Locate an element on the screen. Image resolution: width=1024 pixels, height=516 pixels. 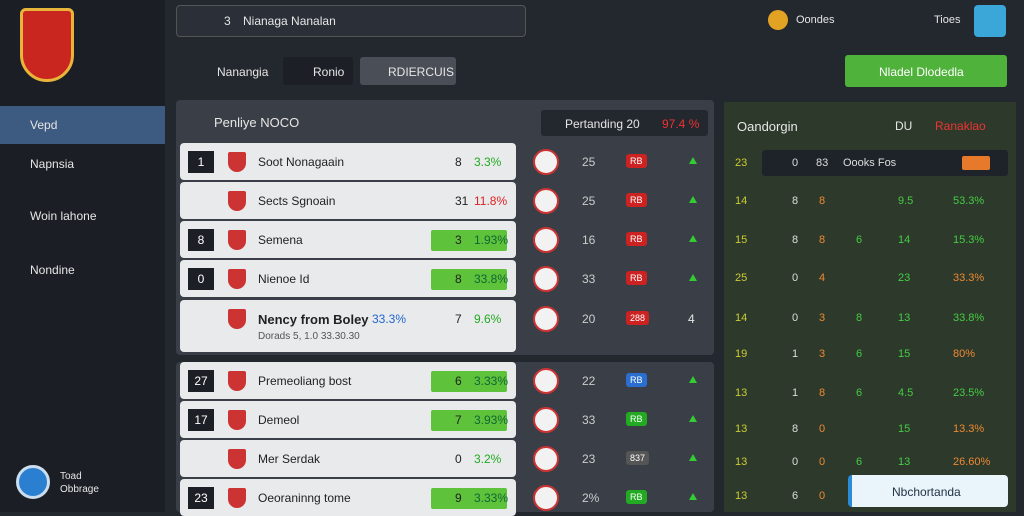
pct: 11.8% is located at coordinates (491, 201).